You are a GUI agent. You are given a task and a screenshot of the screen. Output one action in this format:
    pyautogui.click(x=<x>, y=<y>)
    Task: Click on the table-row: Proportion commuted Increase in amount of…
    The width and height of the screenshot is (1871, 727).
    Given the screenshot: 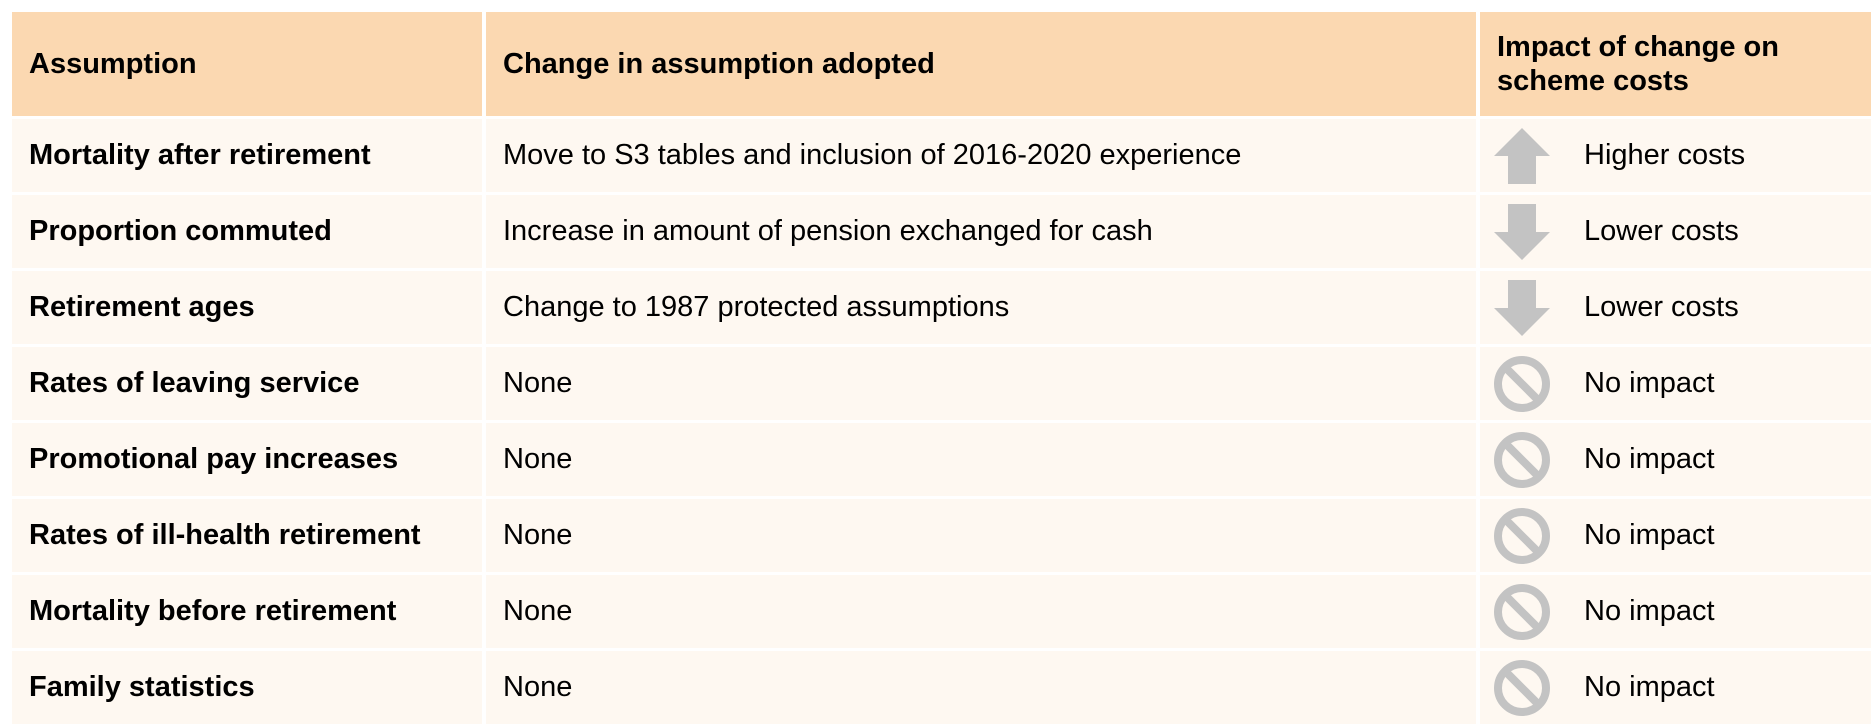 What is the action you would take?
    pyautogui.click(x=941, y=231)
    